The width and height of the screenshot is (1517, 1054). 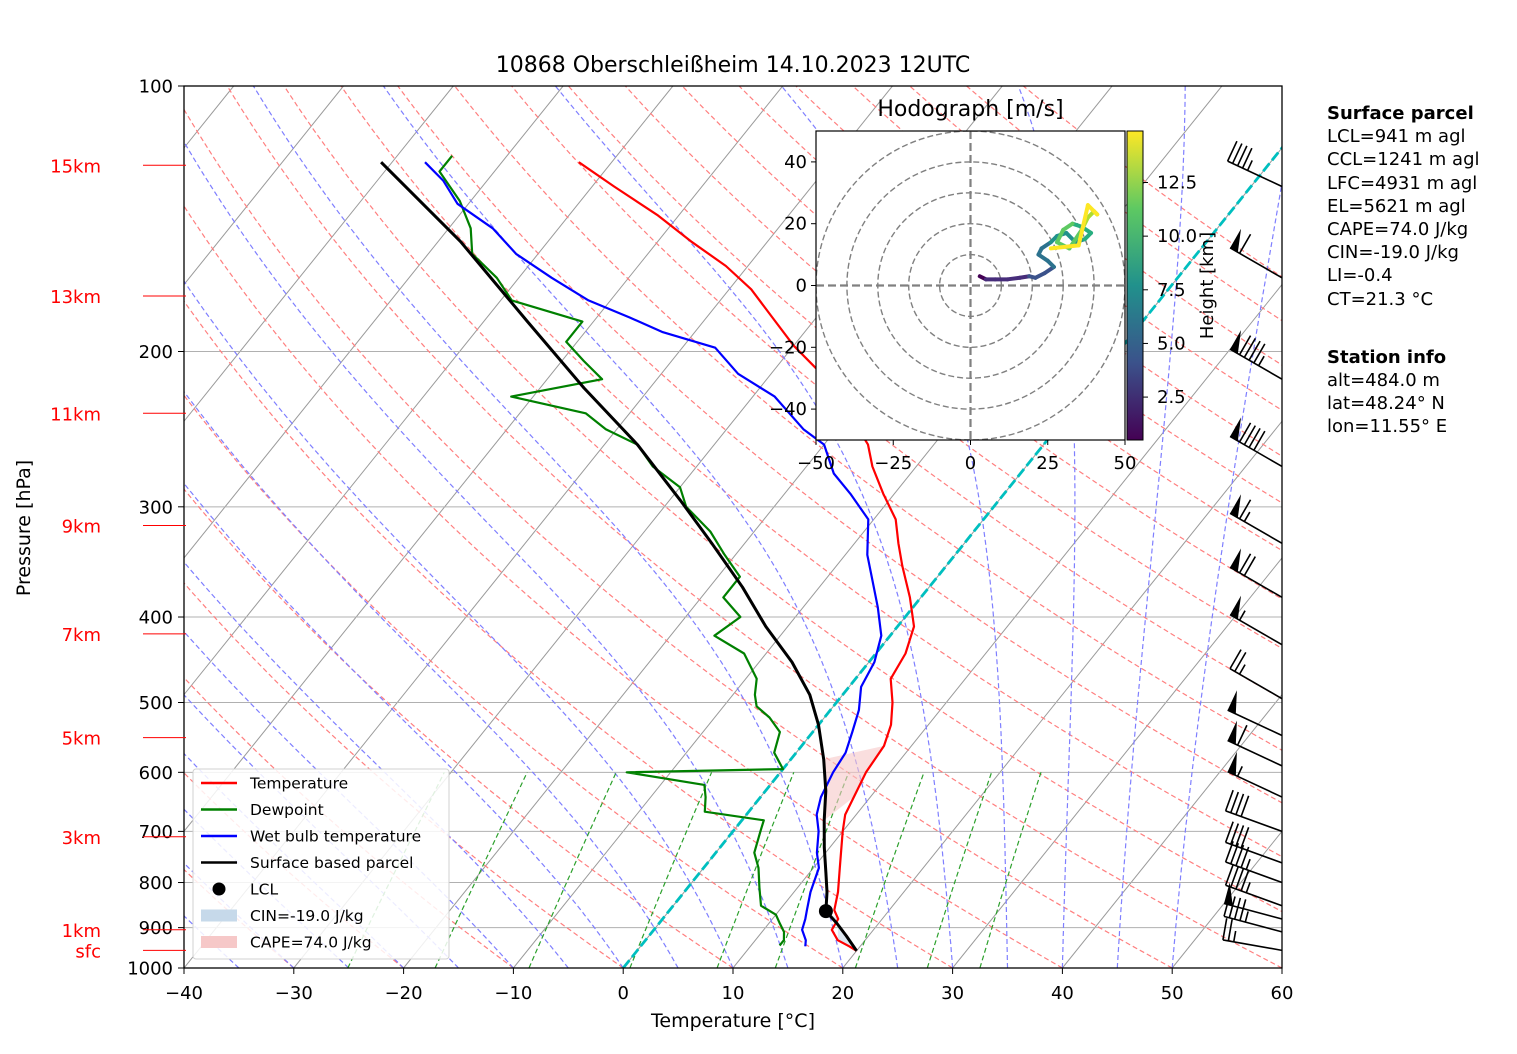 What do you see at coordinates (1398, 230) in the screenshot?
I see `surface-line-cape: CAPE=74.0 J/kg` at bounding box center [1398, 230].